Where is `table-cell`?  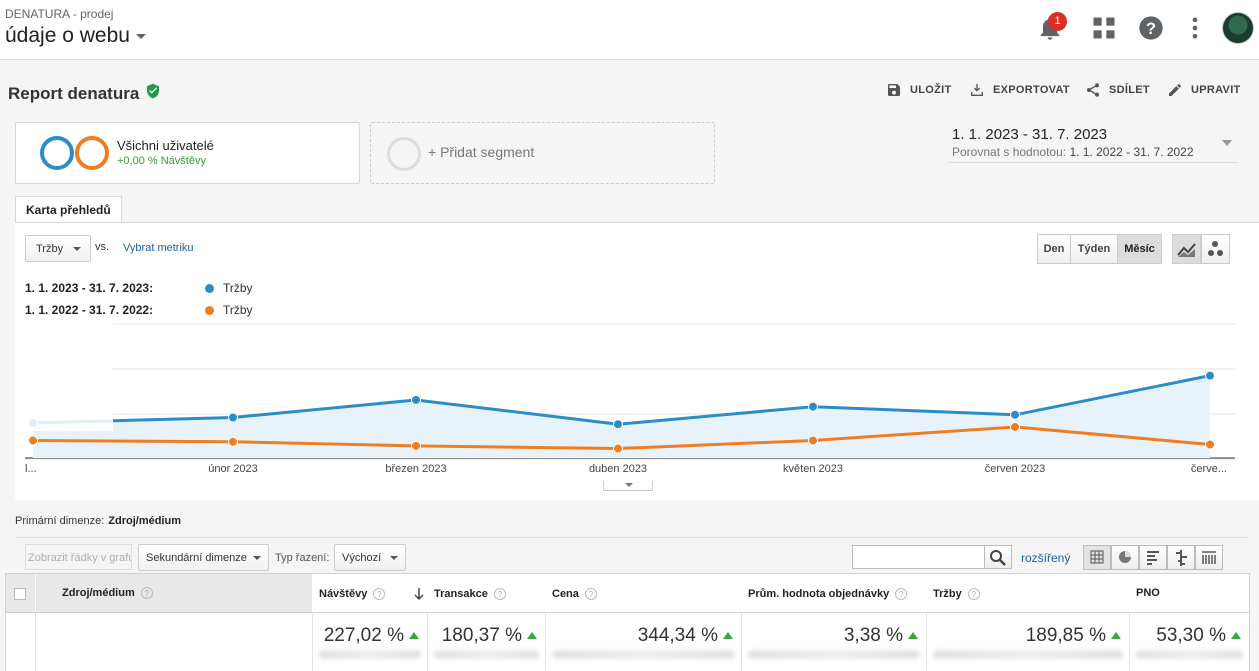 table-cell is located at coordinates (20, 642).